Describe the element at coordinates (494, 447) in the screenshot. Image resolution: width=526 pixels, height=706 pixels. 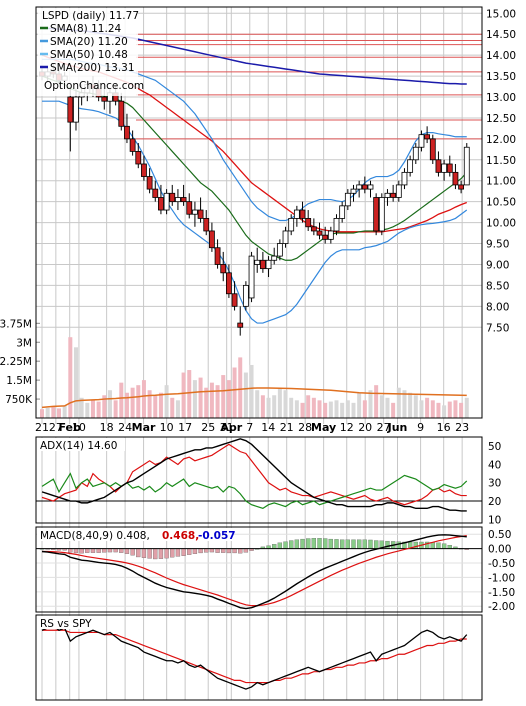
I see `y-tick-adx: 50` at that location.